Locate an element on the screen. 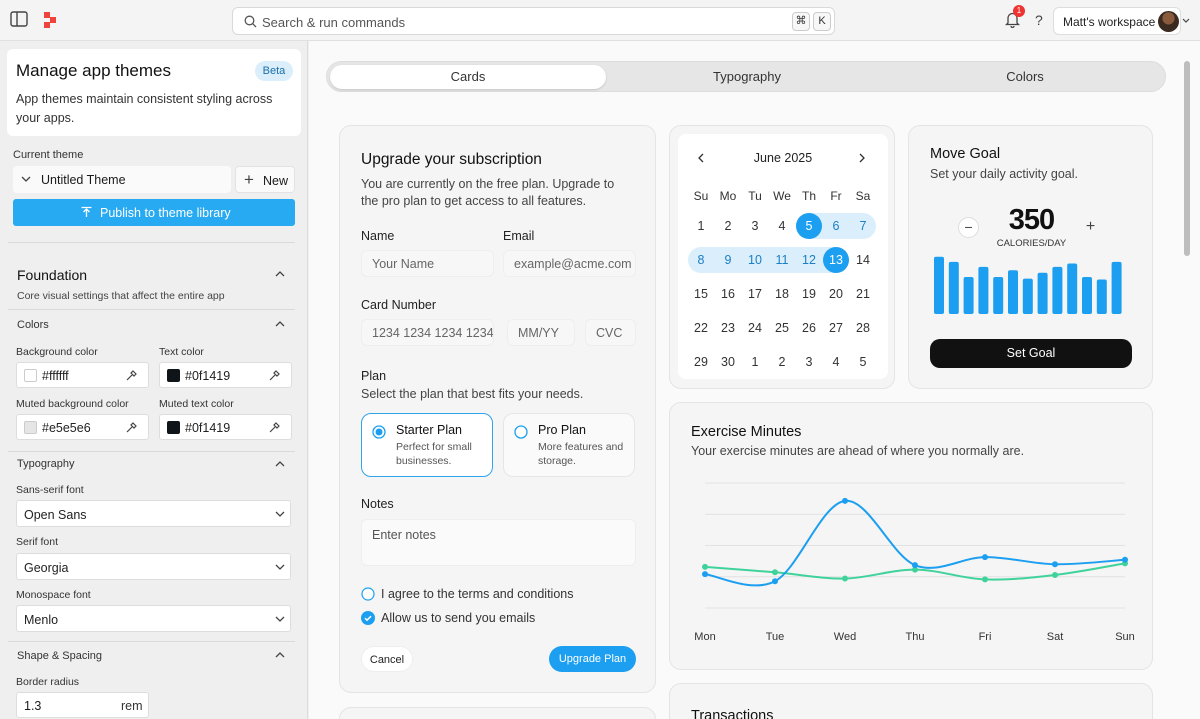  publish-theme-button: Publish to theme library is located at coordinates (154, 212).